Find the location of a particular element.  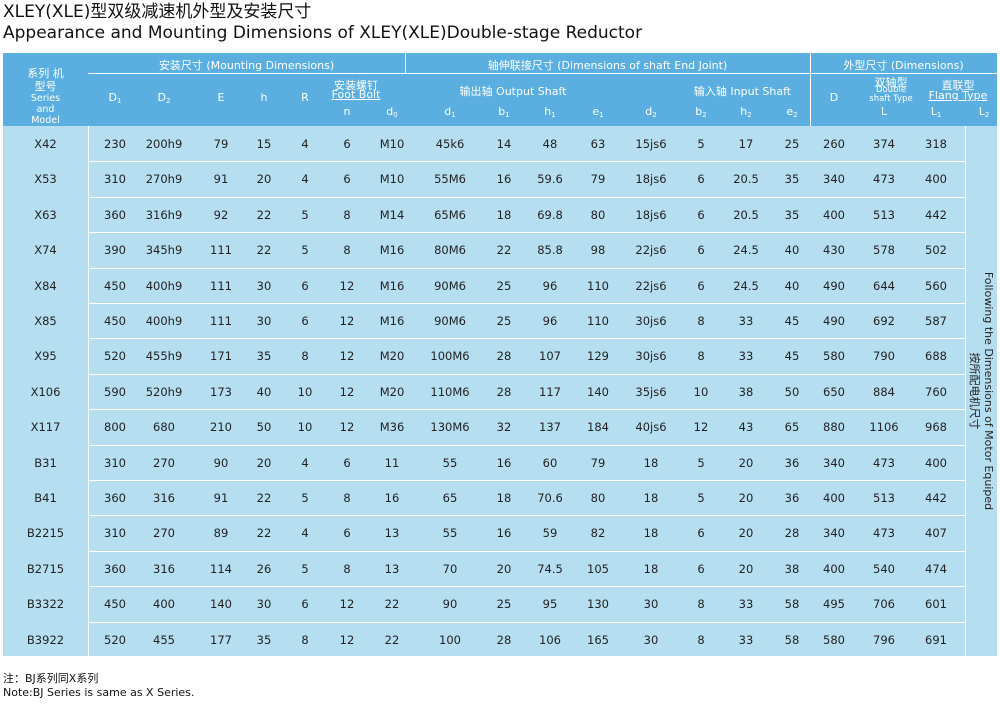

cell-h2: 24.5 is located at coordinates (746, 250).